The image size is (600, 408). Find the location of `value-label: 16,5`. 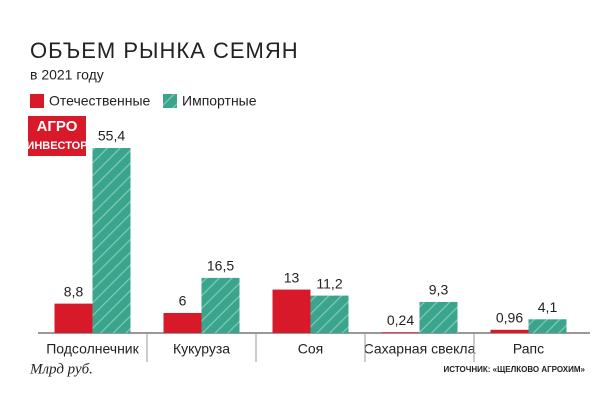

value-label: 16,5 is located at coordinates (220, 266).